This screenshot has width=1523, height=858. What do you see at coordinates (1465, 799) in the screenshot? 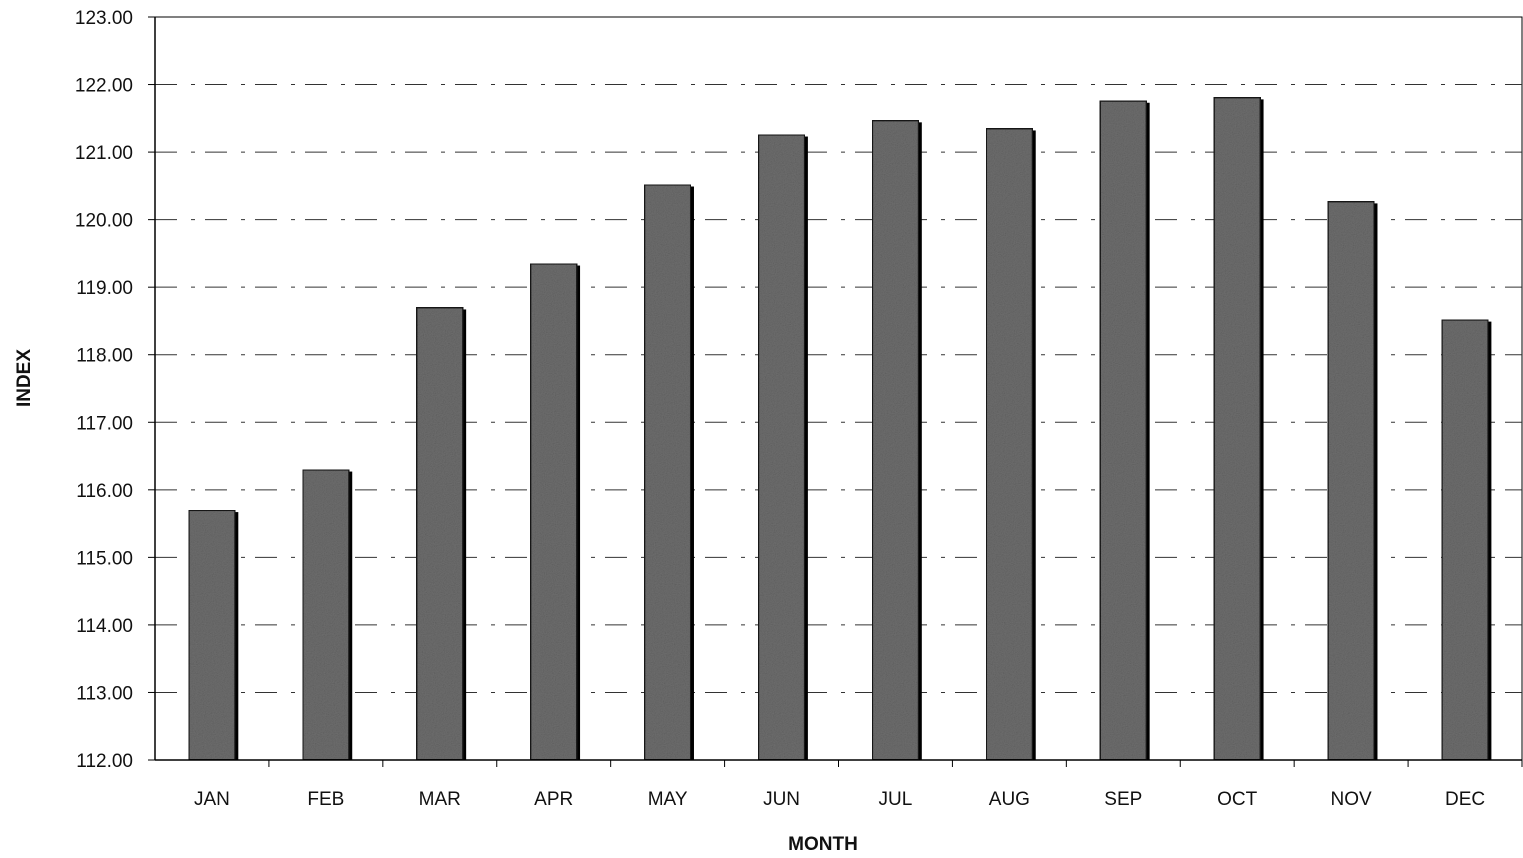
I see `x-tick-label: DEC` at bounding box center [1465, 799].